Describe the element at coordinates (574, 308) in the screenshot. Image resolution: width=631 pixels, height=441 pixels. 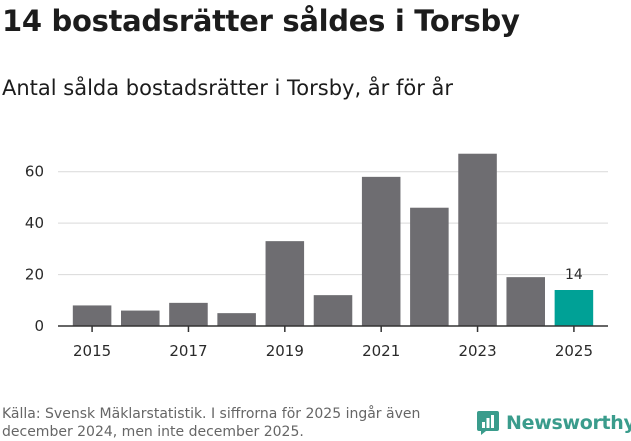
I see `bar-2025` at that location.